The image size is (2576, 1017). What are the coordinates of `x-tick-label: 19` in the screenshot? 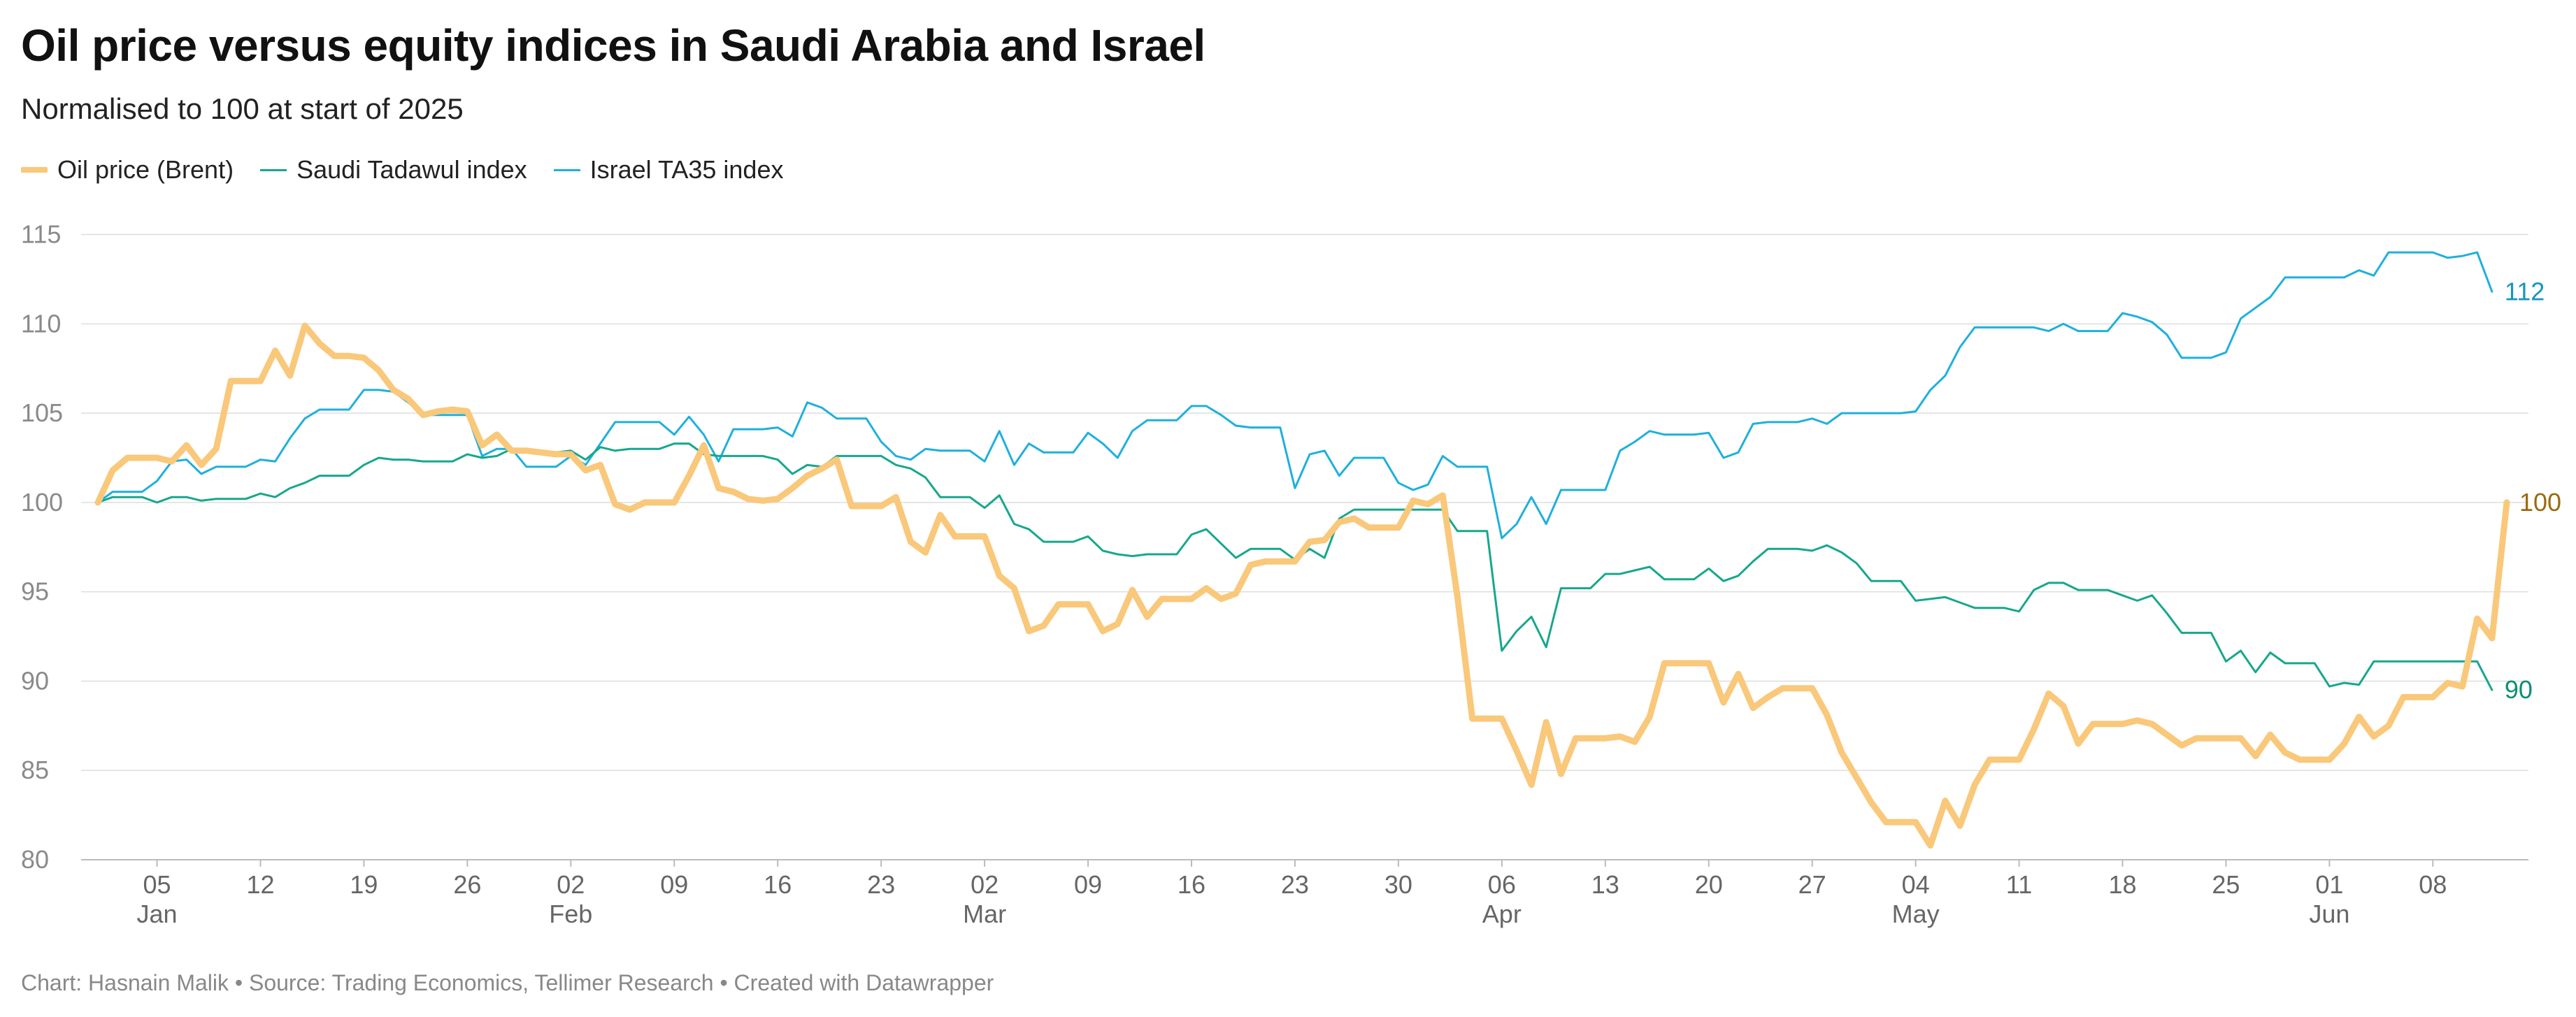 It's located at (364, 884).